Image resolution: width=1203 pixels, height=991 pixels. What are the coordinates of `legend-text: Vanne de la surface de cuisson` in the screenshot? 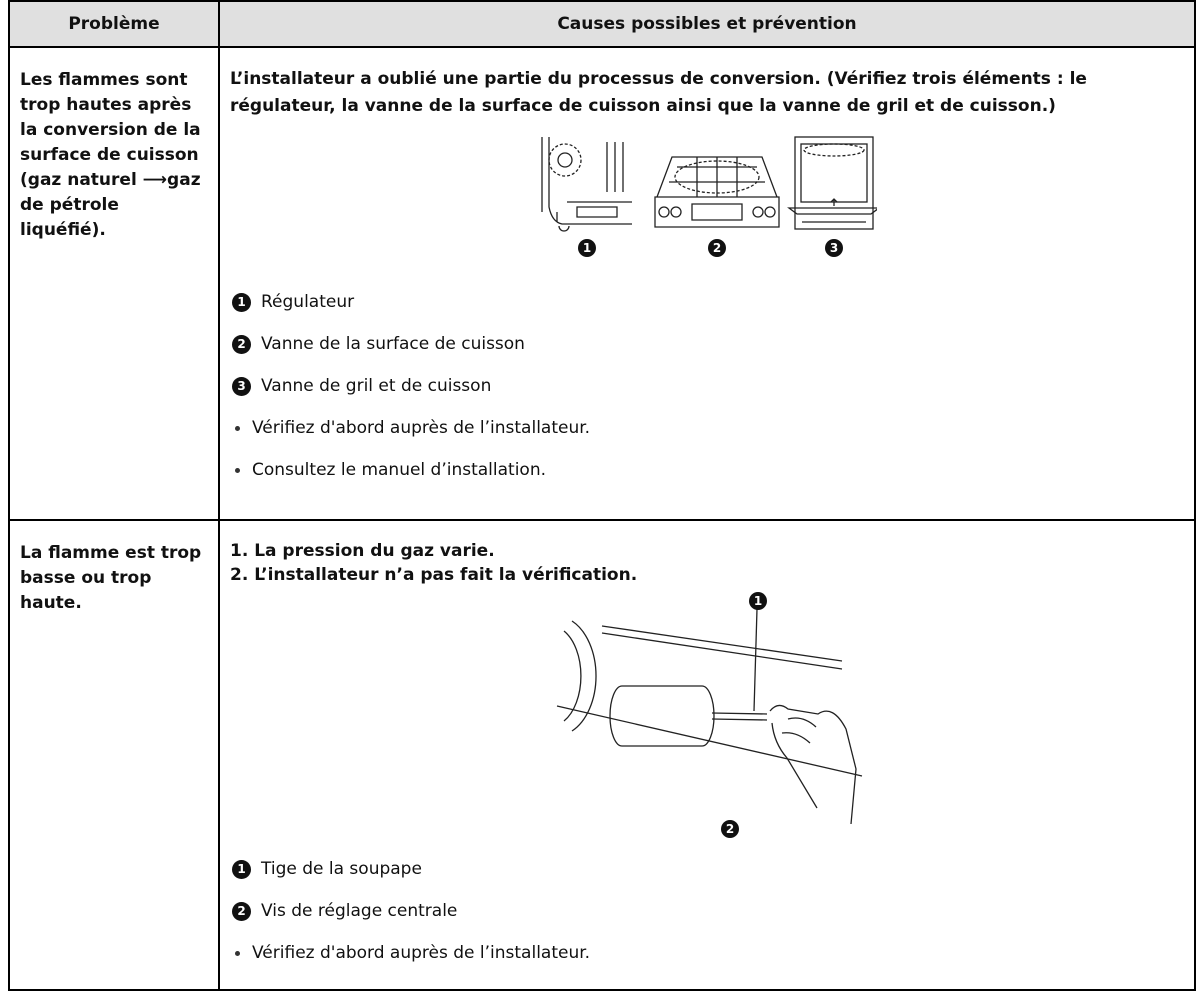 It's located at (393, 344).